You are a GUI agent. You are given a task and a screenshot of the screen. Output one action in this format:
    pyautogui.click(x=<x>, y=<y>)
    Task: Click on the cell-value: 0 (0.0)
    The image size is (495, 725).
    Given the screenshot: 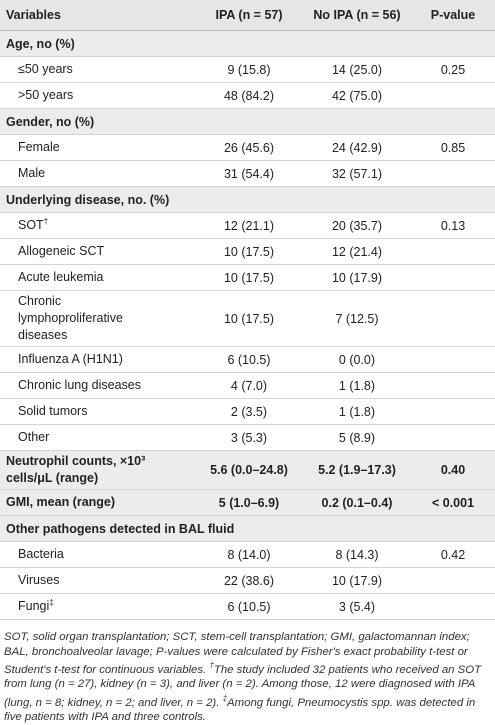 What is the action you would take?
    pyautogui.click(x=357, y=359)
    